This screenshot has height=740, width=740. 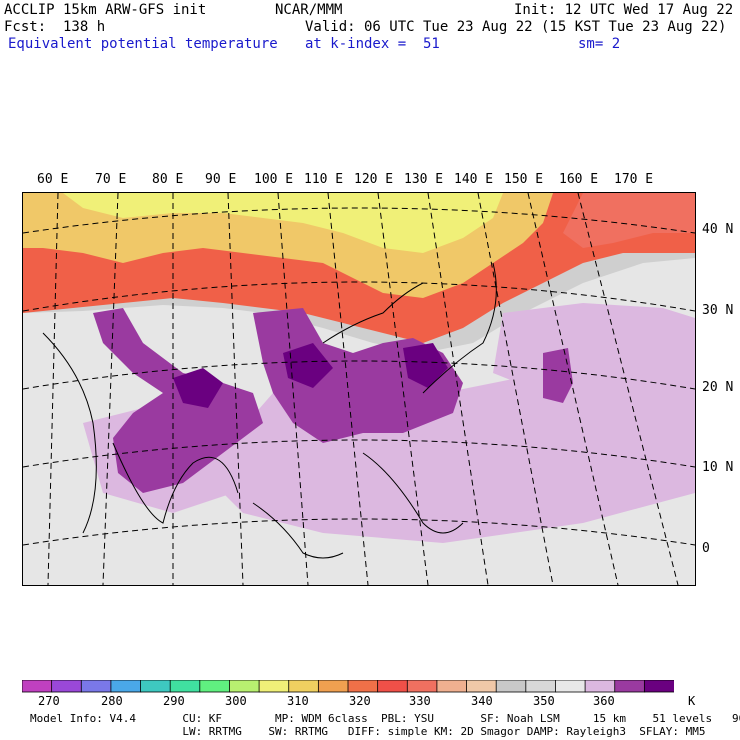 I want to click on colorbar-label-340: 340, so click(x=482, y=701).